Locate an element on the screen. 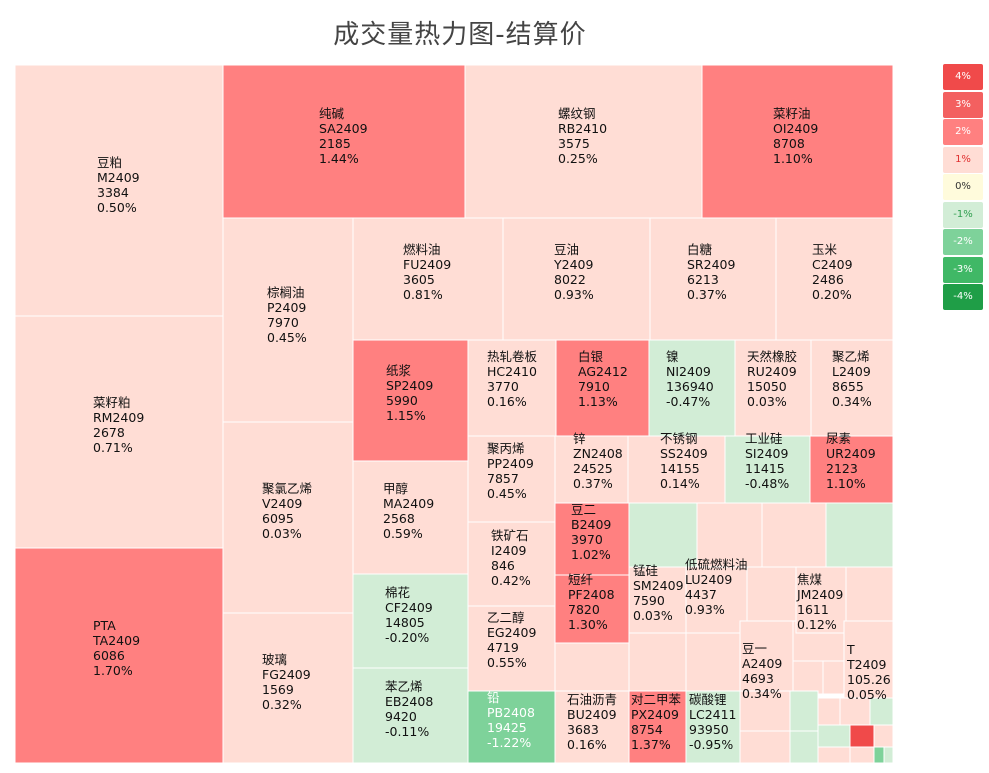 This screenshot has width=989, height=773. legend-item: -1% is located at coordinates (963, 214).